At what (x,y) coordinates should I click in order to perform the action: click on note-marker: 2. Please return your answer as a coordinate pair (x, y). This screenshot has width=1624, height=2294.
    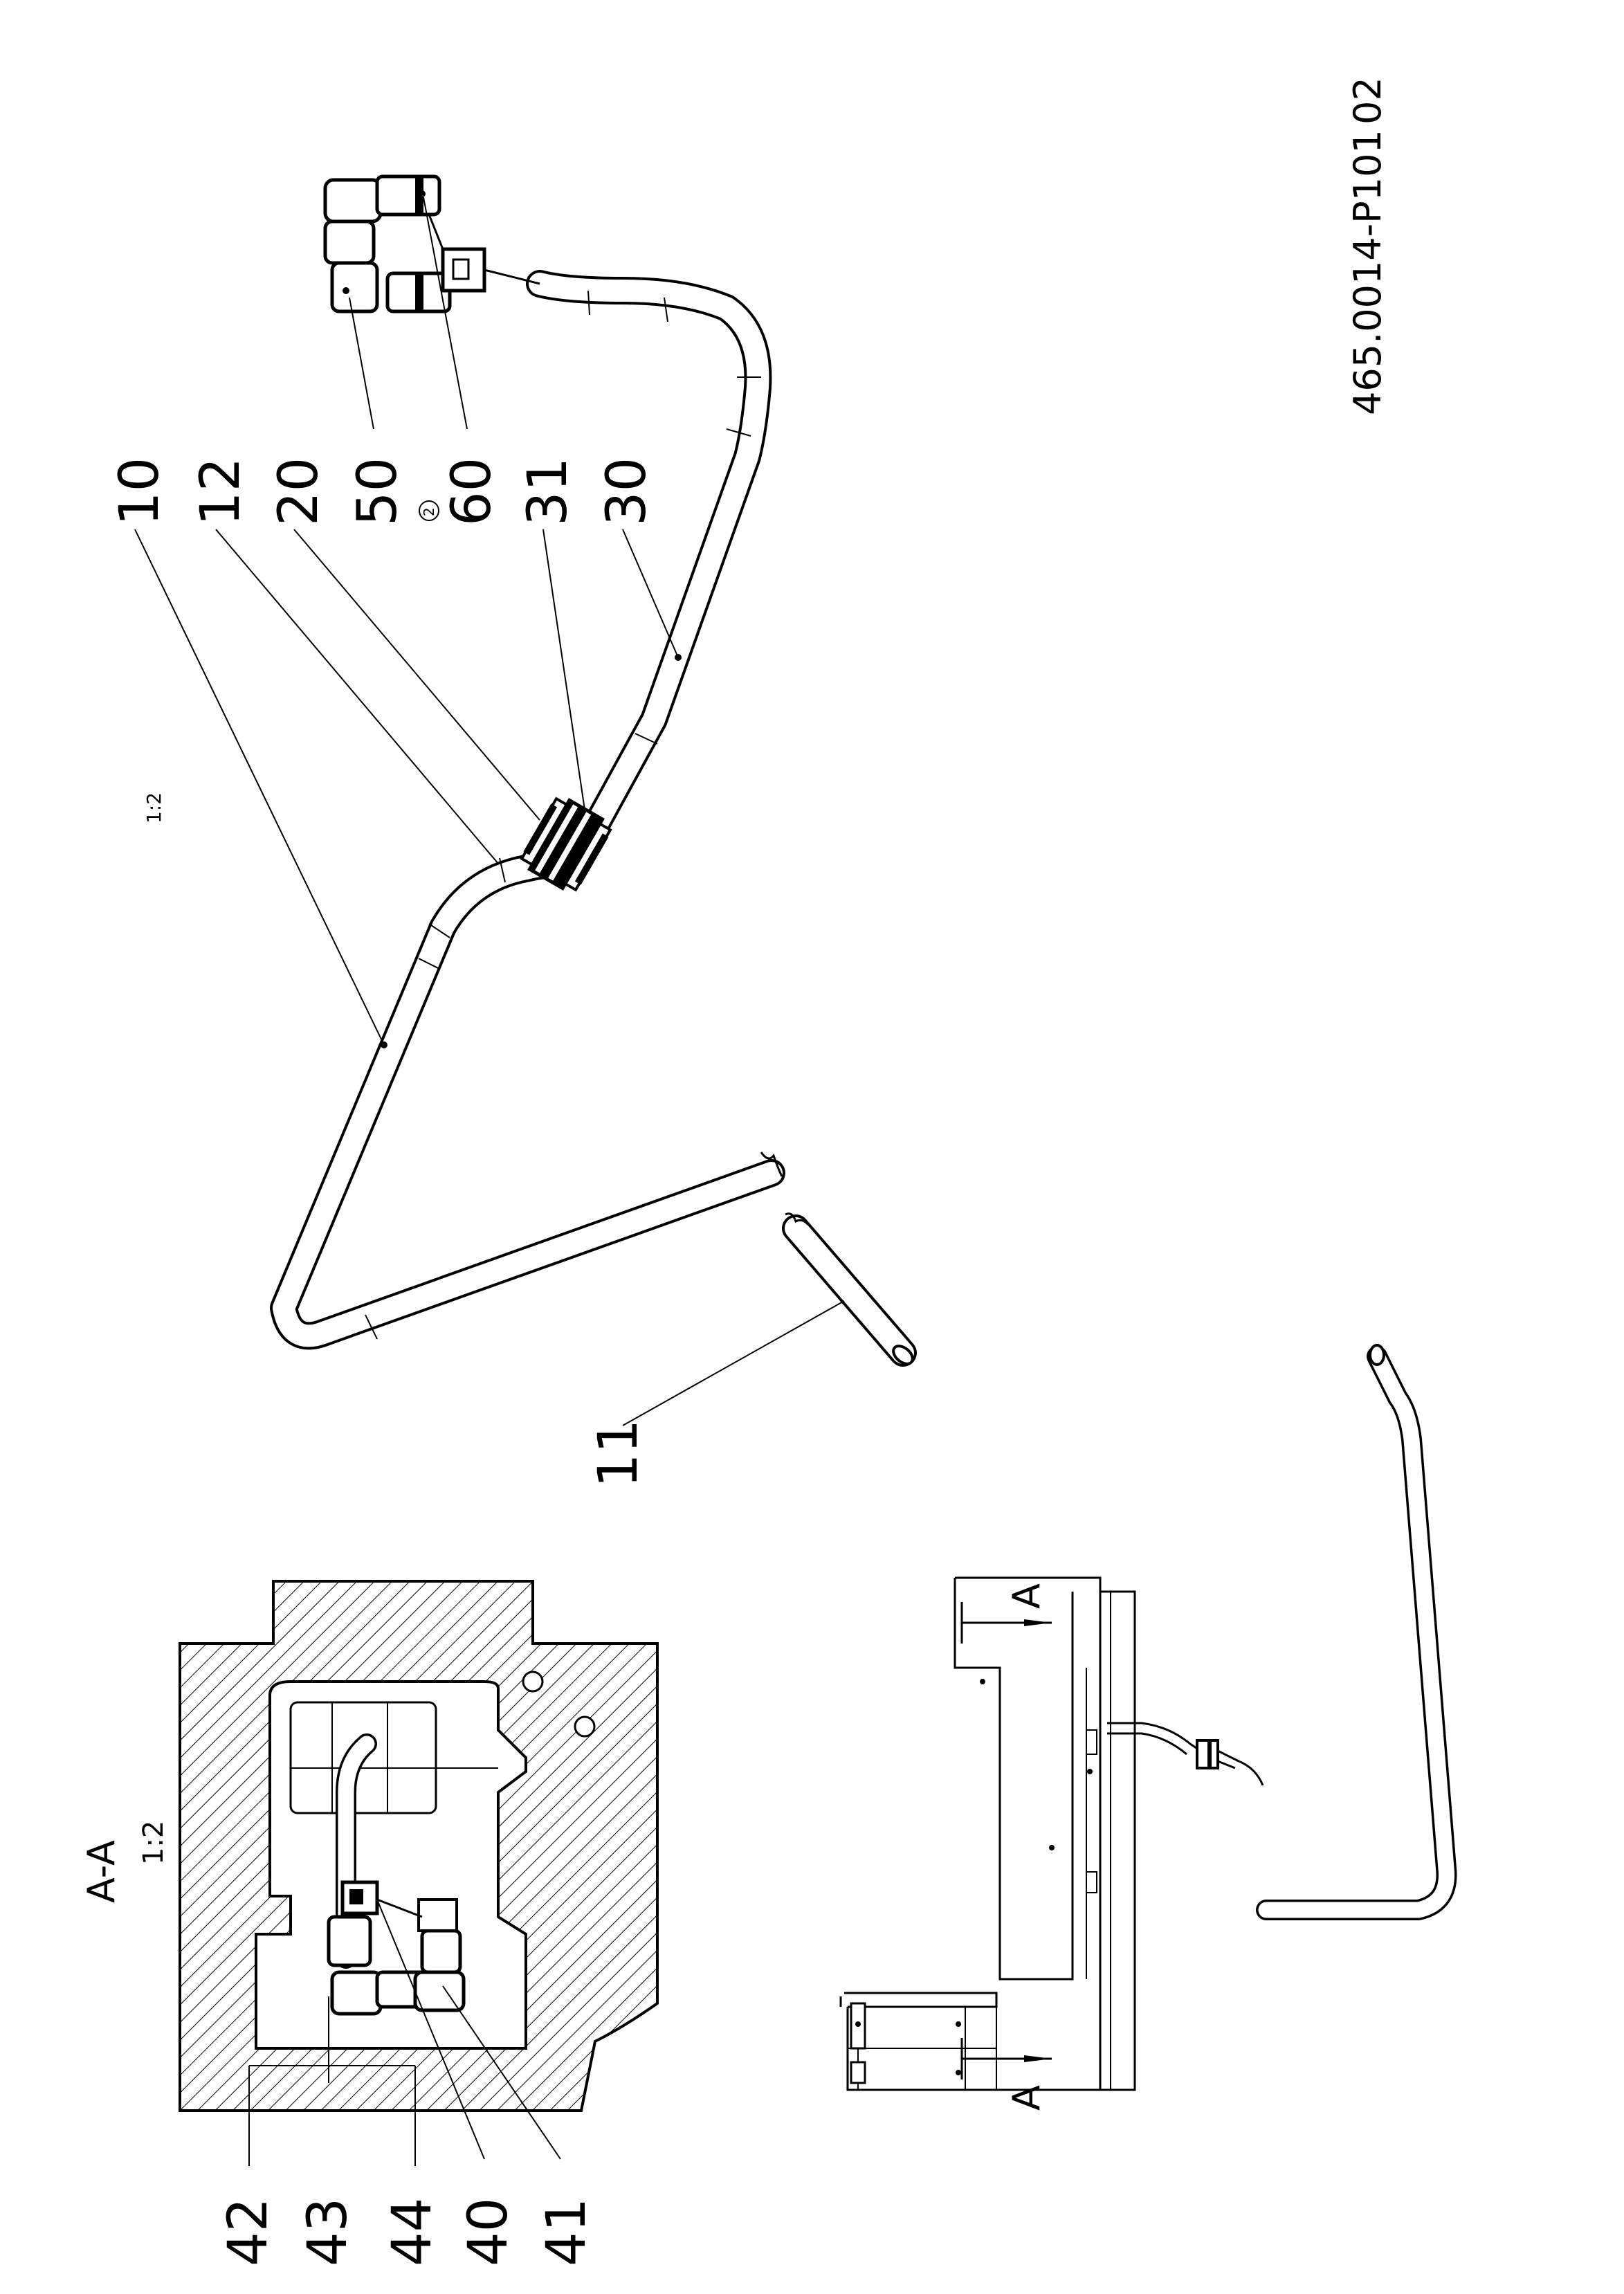
    Looking at the image, I should click on (429, 511).